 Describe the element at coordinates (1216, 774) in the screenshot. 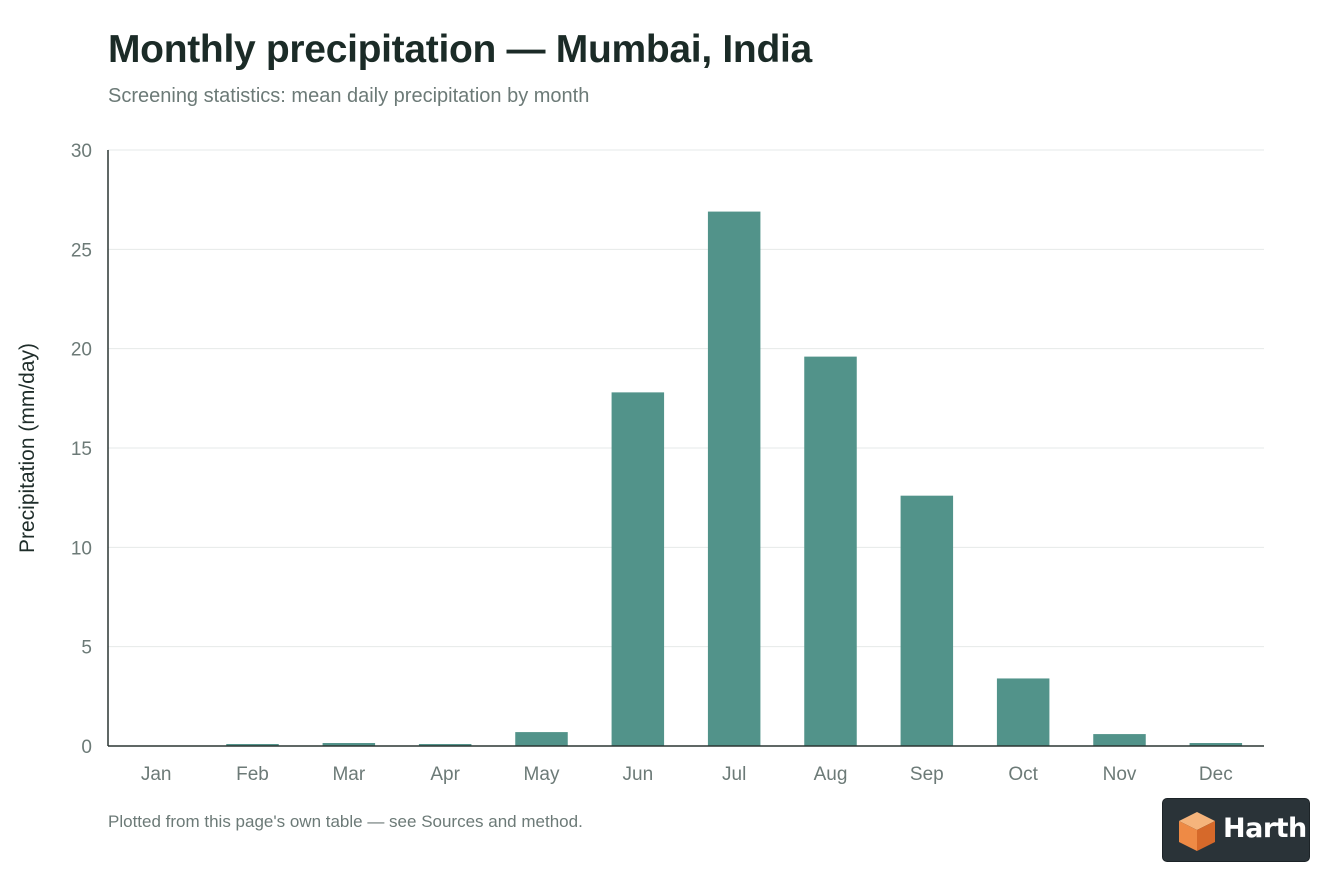

I see `x-tick-label: Dec` at that location.